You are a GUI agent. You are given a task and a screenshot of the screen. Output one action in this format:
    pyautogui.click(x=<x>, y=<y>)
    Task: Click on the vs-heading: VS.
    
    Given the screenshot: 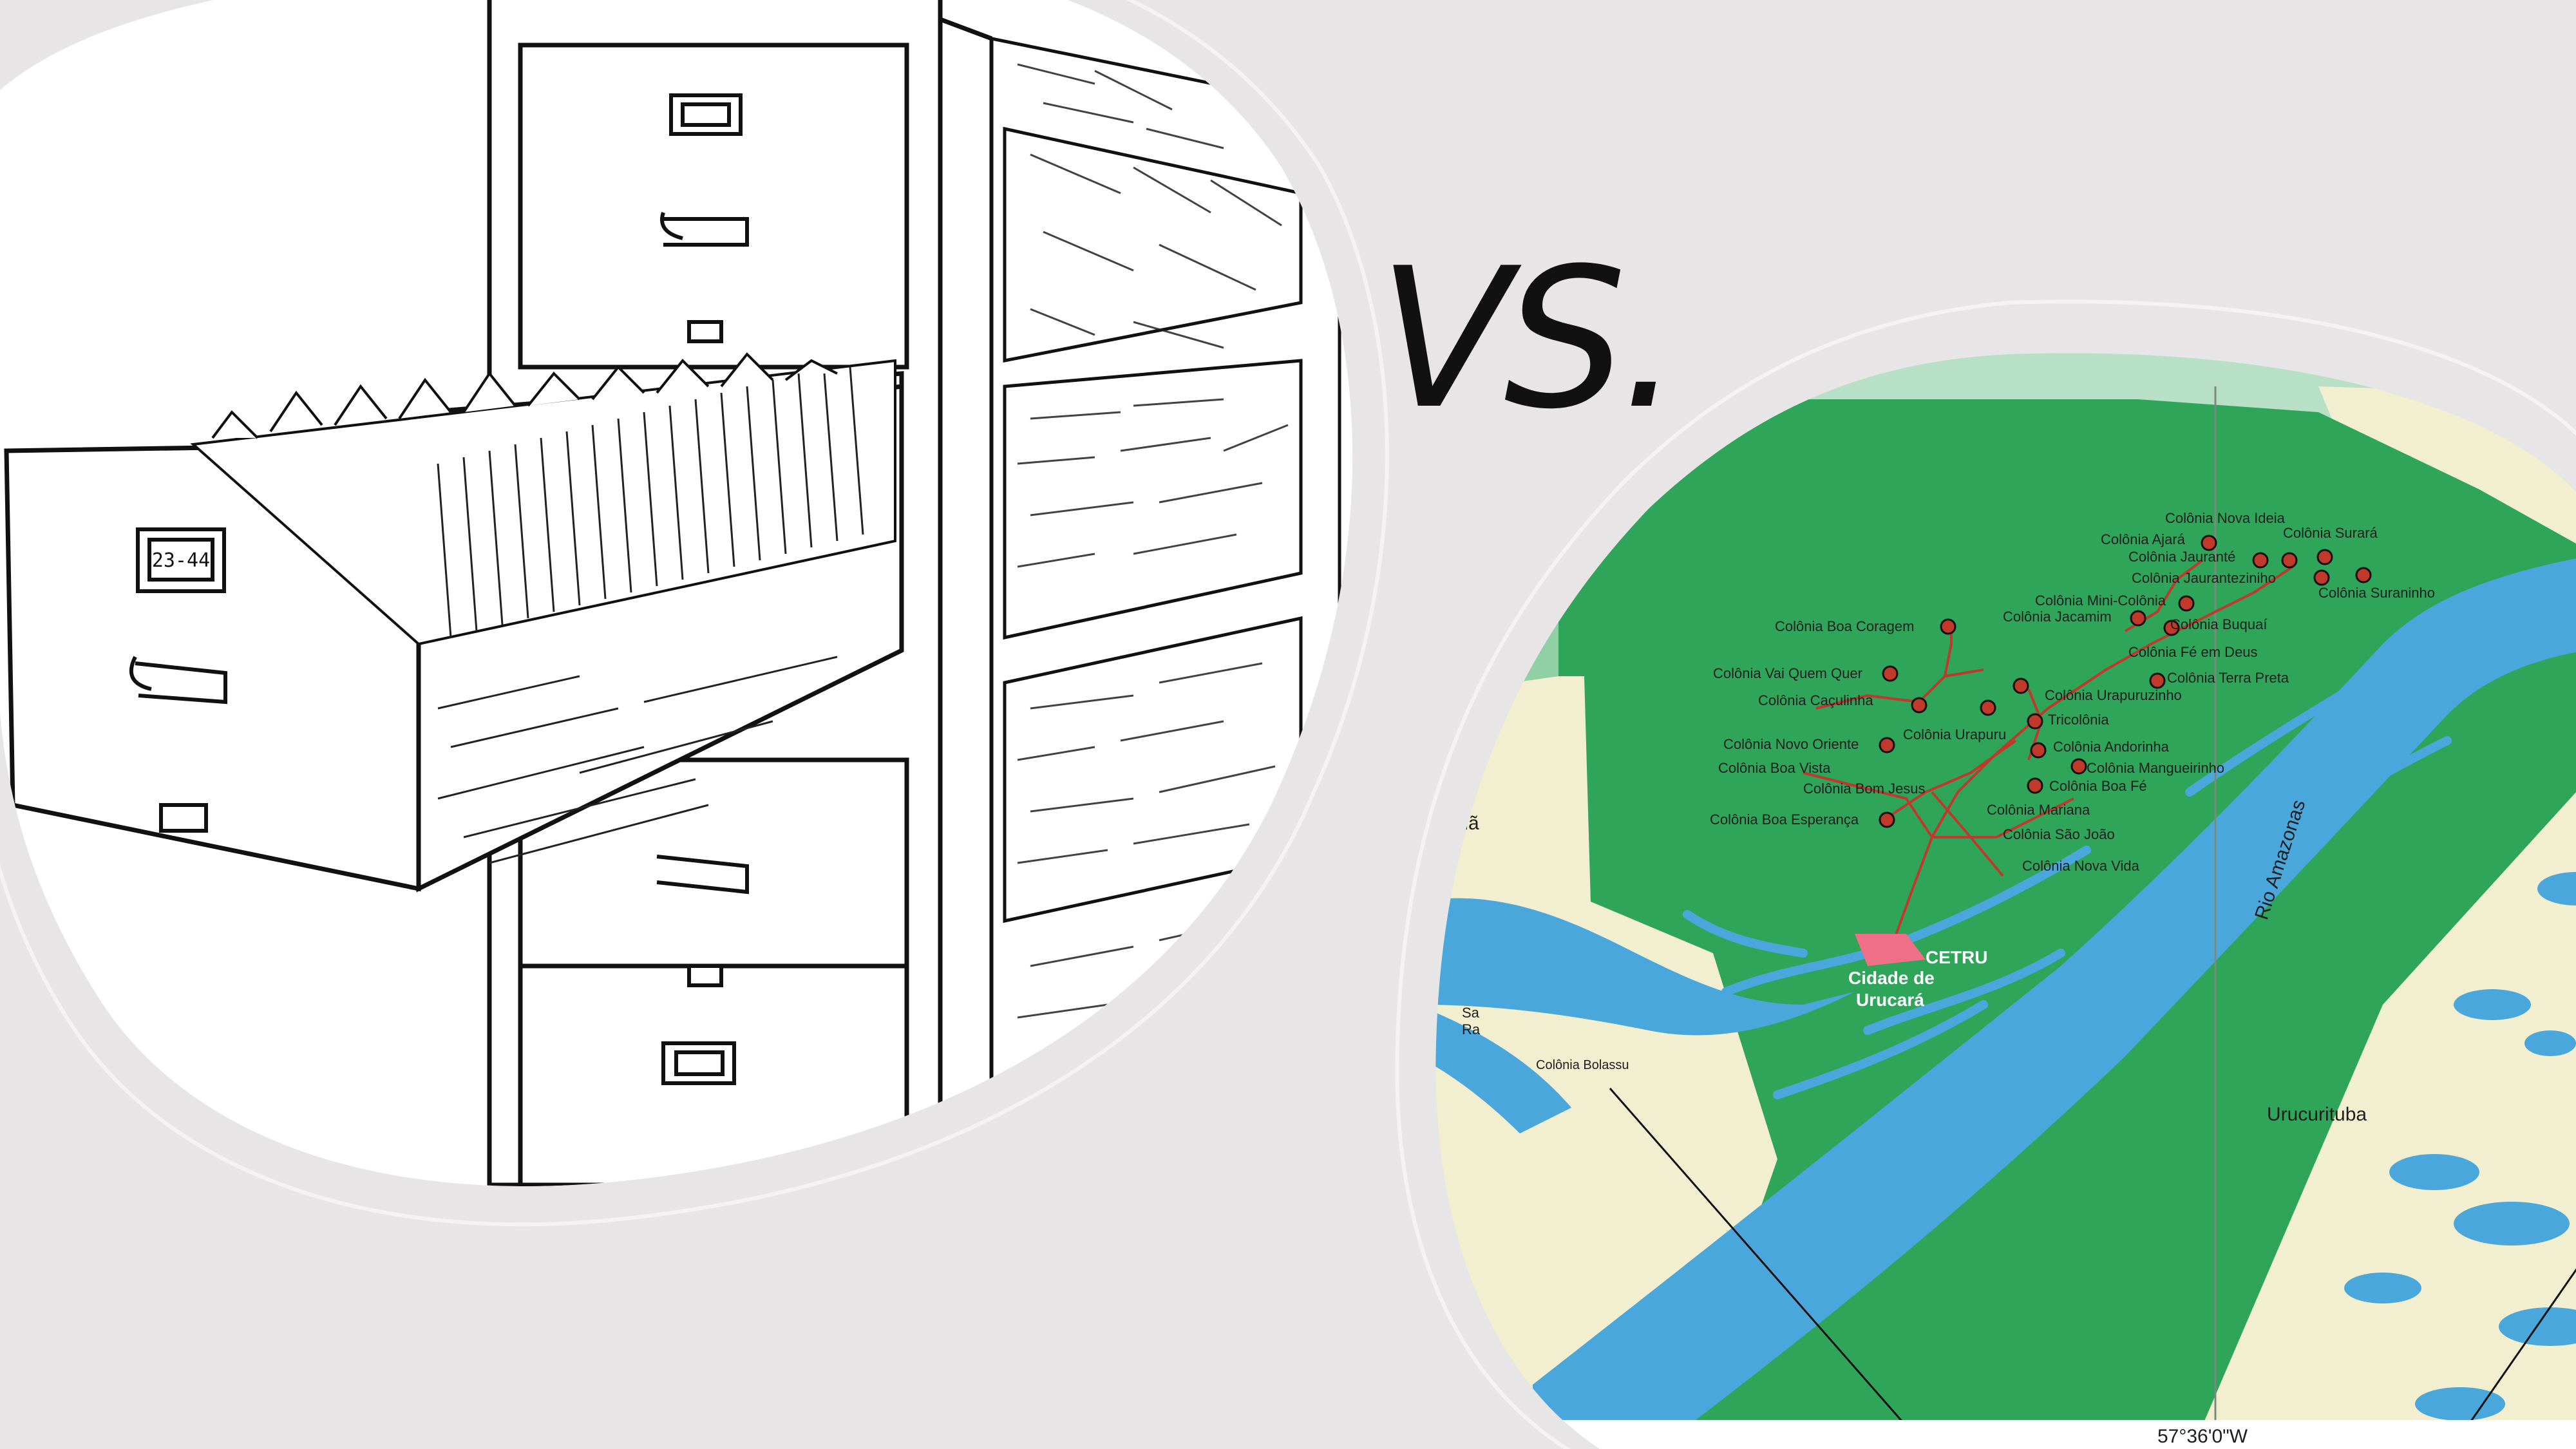 What is the action you would take?
    pyautogui.click(x=1527, y=339)
    